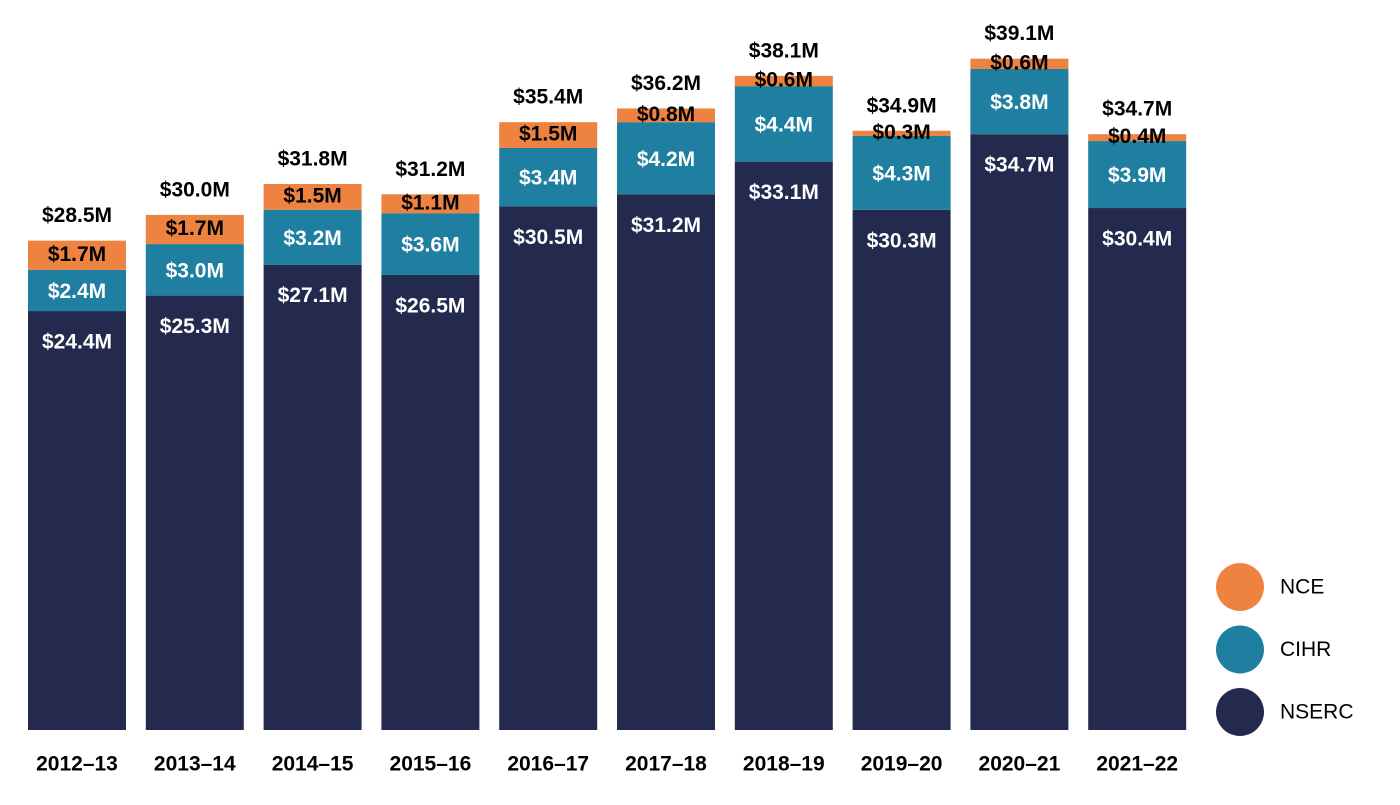  What do you see at coordinates (195, 764) in the screenshot?
I see `x-tick-label: 2013–14` at bounding box center [195, 764].